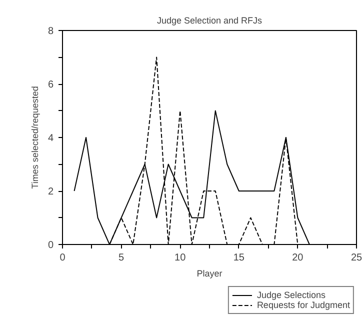  Describe the element at coordinates (51, 31) in the screenshot. I see `y-tick-label: 8` at that location.